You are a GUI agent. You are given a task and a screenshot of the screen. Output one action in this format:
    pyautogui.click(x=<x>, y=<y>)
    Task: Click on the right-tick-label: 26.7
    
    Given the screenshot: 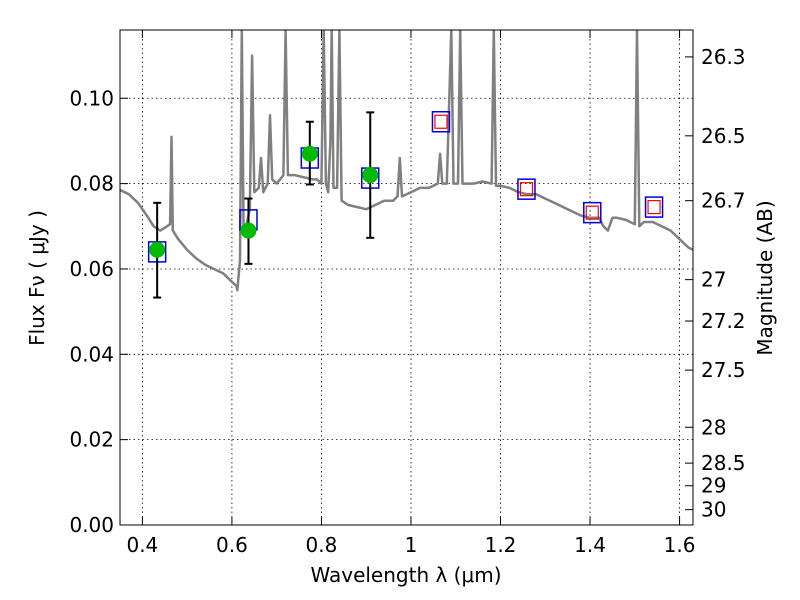 What is the action you would take?
    pyautogui.click(x=723, y=201)
    